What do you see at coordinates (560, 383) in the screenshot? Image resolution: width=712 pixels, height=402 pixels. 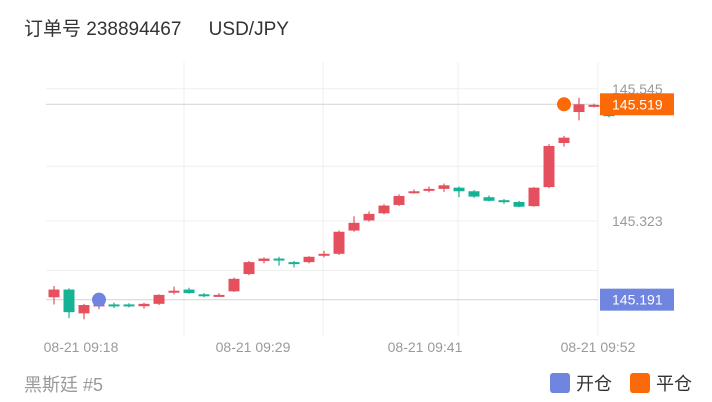 I see `open-swatch` at bounding box center [560, 383].